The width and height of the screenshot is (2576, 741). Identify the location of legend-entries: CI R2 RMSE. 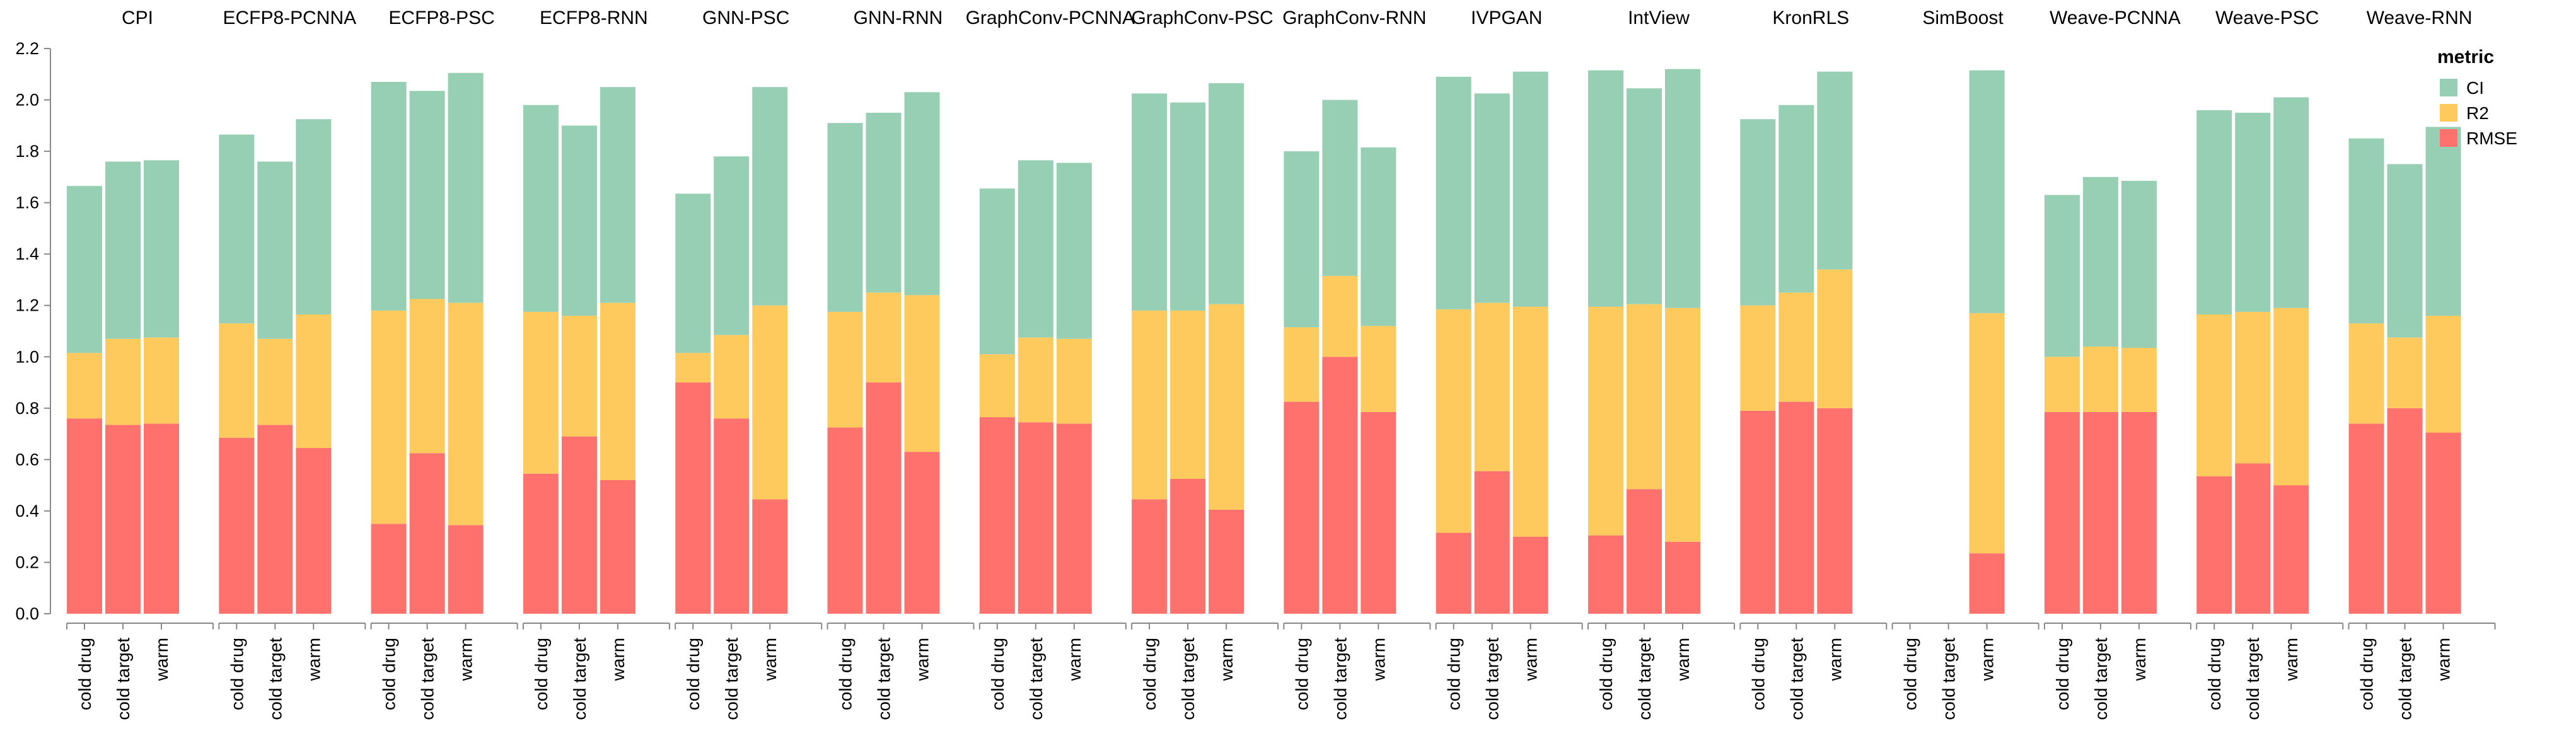
(2478, 113).